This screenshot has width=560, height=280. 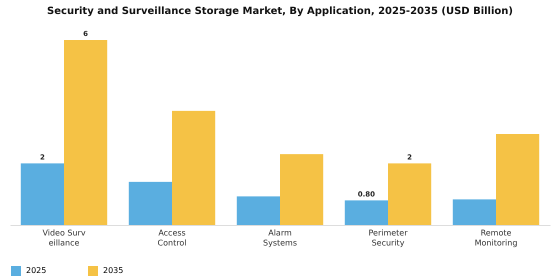 What do you see at coordinates (172, 238) in the screenshot?
I see `x-tick-label: Access Control` at bounding box center [172, 238].